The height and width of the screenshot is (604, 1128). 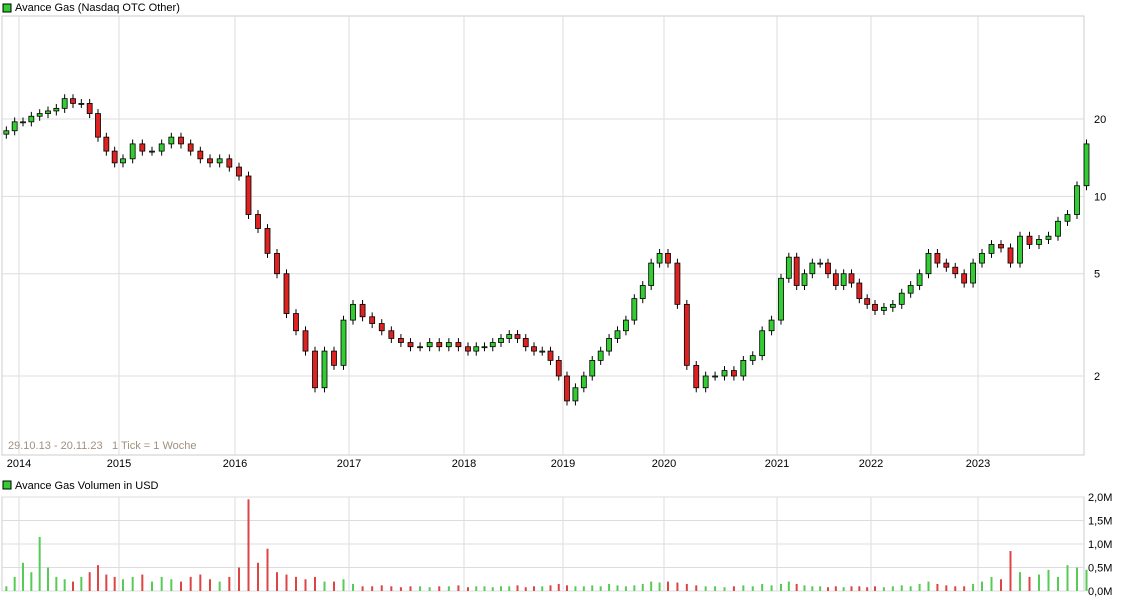 What do you see at coordinates (97, 8) in the screenshot?
I see `price-title: Avance Gas (Nasdaq OTC Other)` at bounding box center [97, 8].